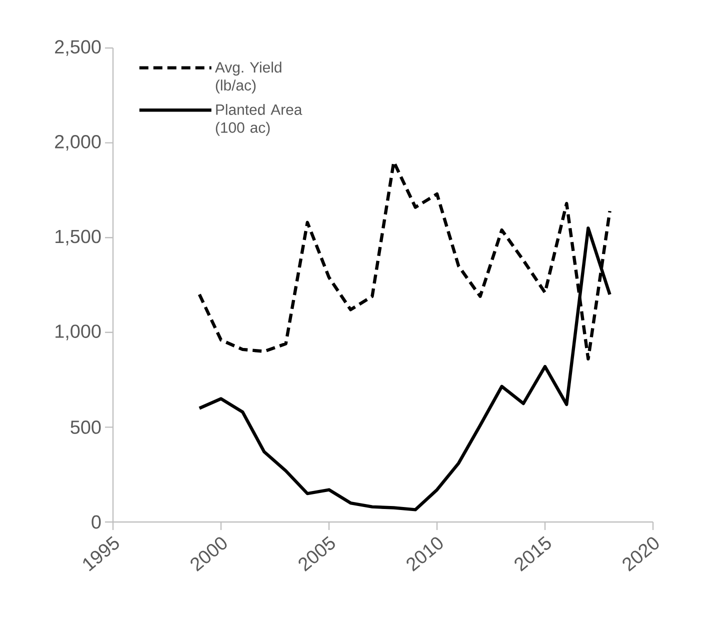 The image size is (715, 622). What do you see at coordinates (78, 238) in the screenshot?
I see `y-tick-label: 1,500` at bounding box center [78, 238].